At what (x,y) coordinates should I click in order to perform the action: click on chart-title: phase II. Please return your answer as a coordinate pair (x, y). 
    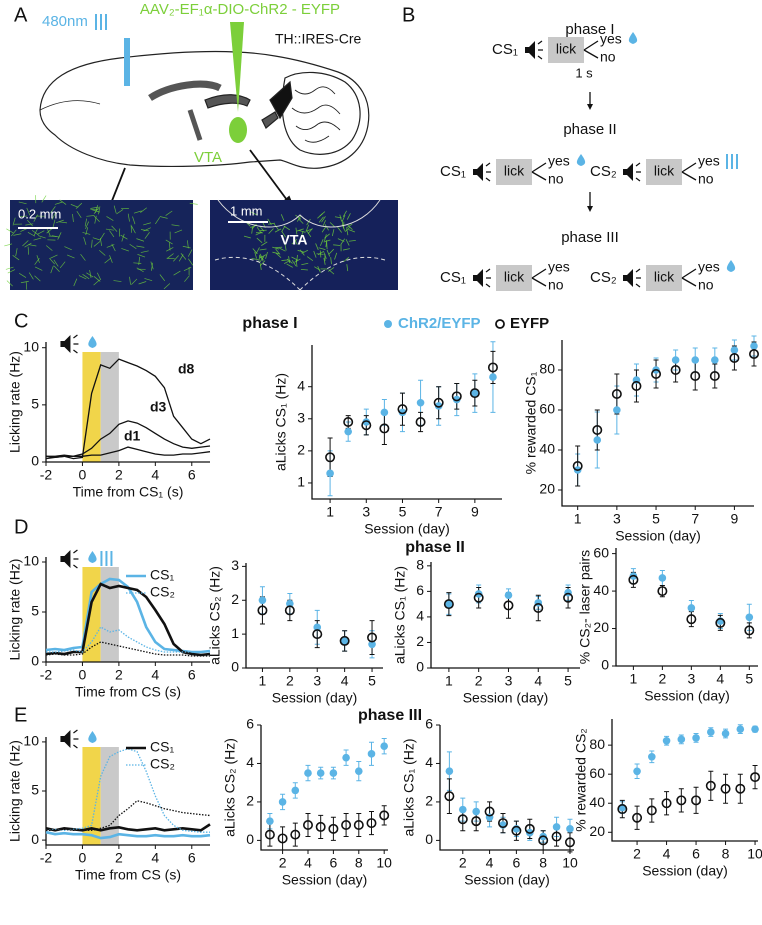
    Looking at the image, I should click on (435, 547).